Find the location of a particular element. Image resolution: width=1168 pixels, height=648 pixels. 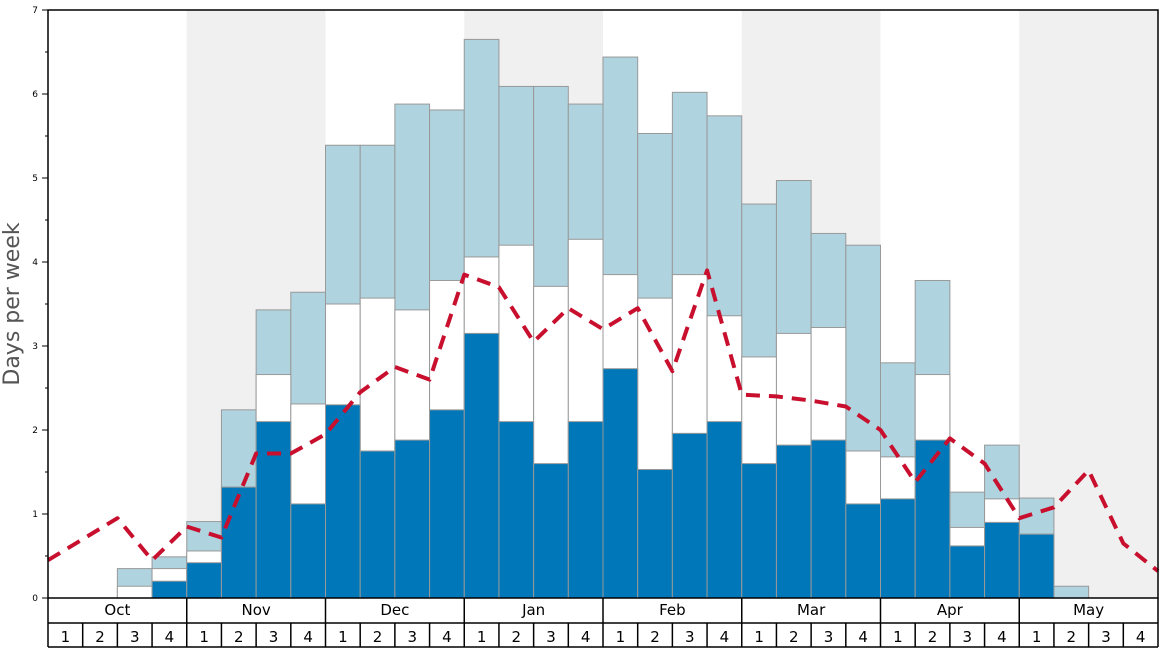

y-tick-label: 4 is located at coordinates (35, 263).